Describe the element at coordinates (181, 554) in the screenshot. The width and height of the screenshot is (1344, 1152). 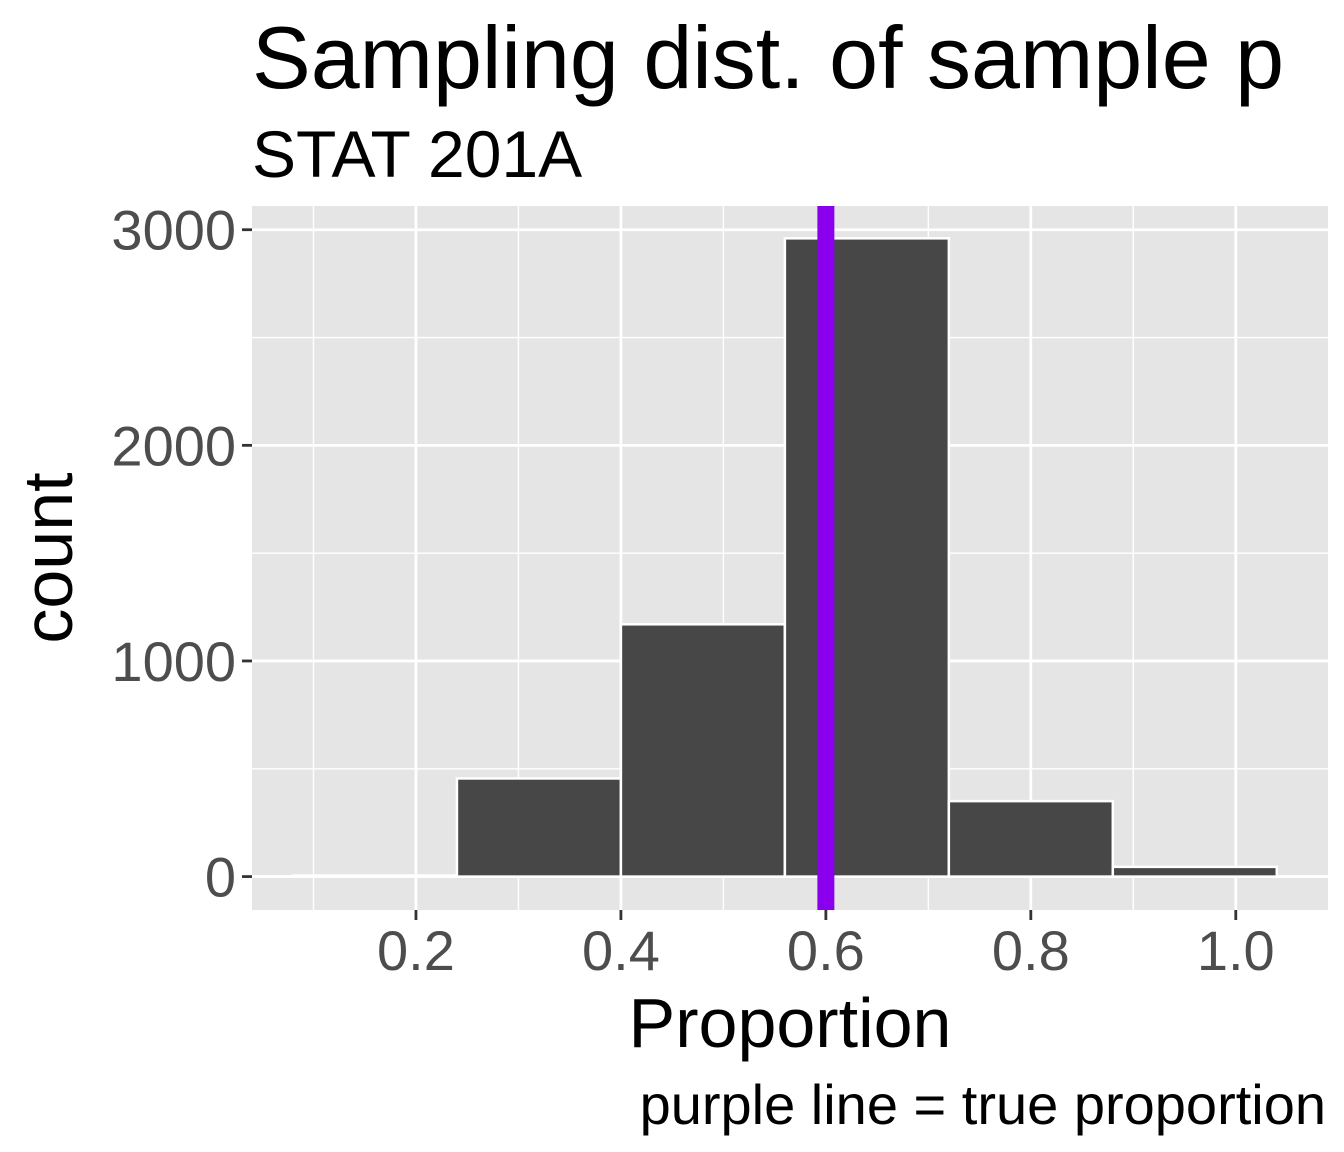
I see `y-axis: 0 1000 2000 3000` at that location.